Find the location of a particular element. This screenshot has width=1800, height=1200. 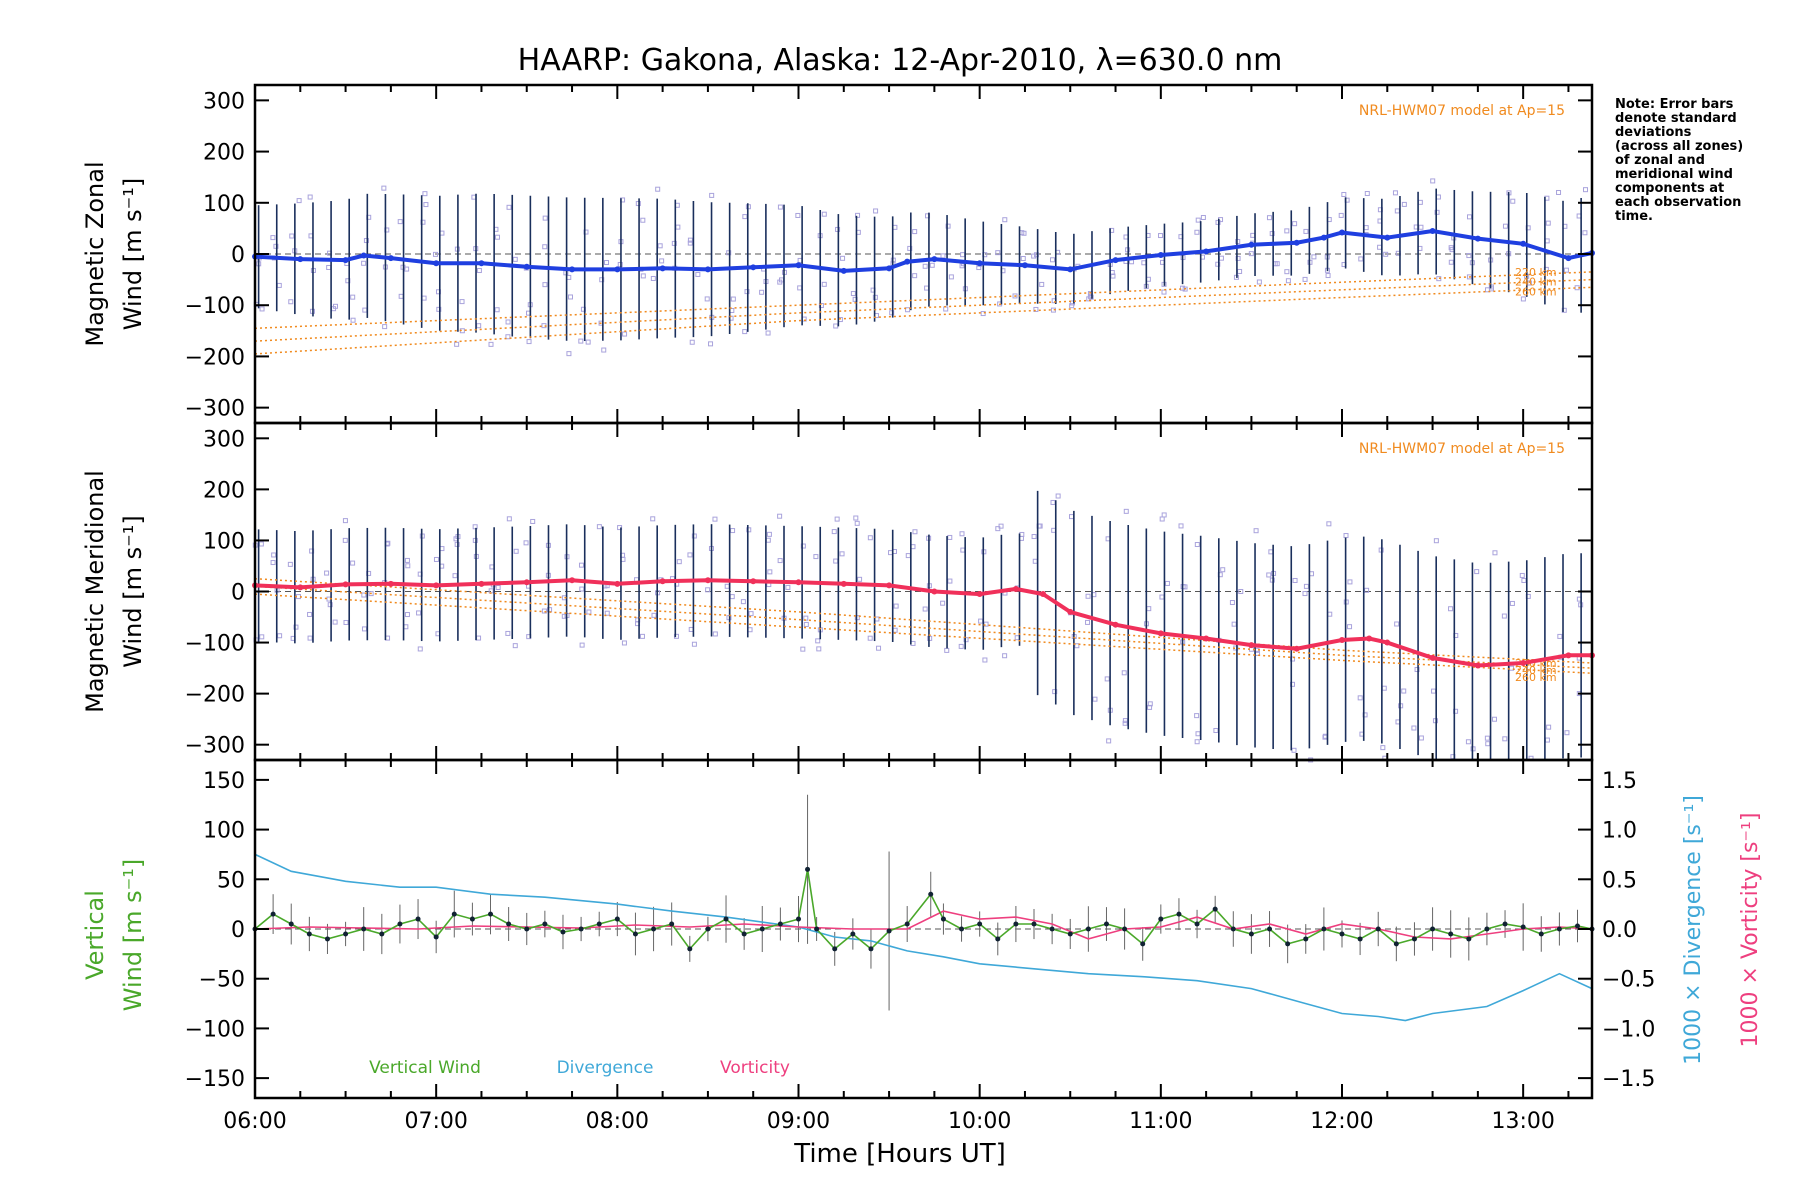

model-altitude-label: 260 km is located at coordinates (1536, 291).